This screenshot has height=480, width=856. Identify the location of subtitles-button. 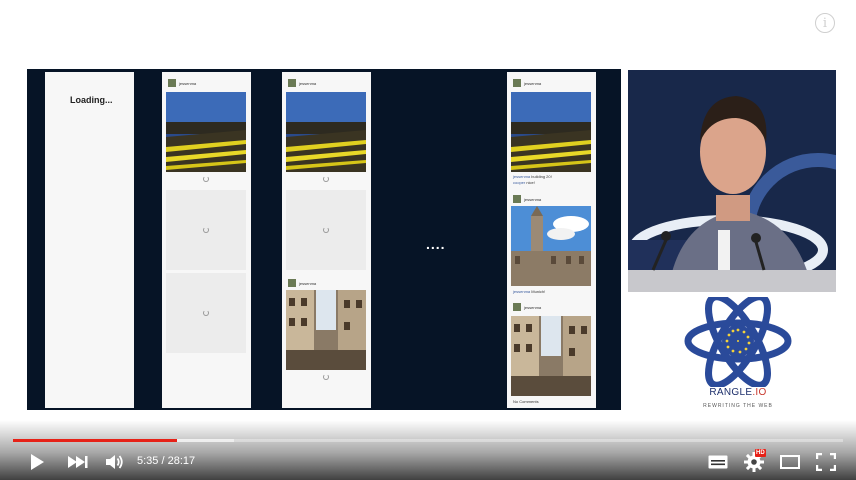
(718, 462).